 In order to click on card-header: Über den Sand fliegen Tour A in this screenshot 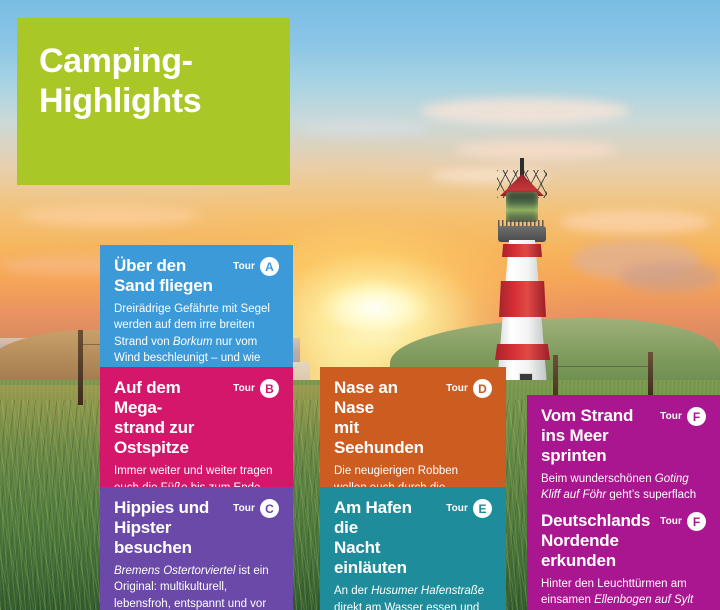, I will do `click(196, 276)`.